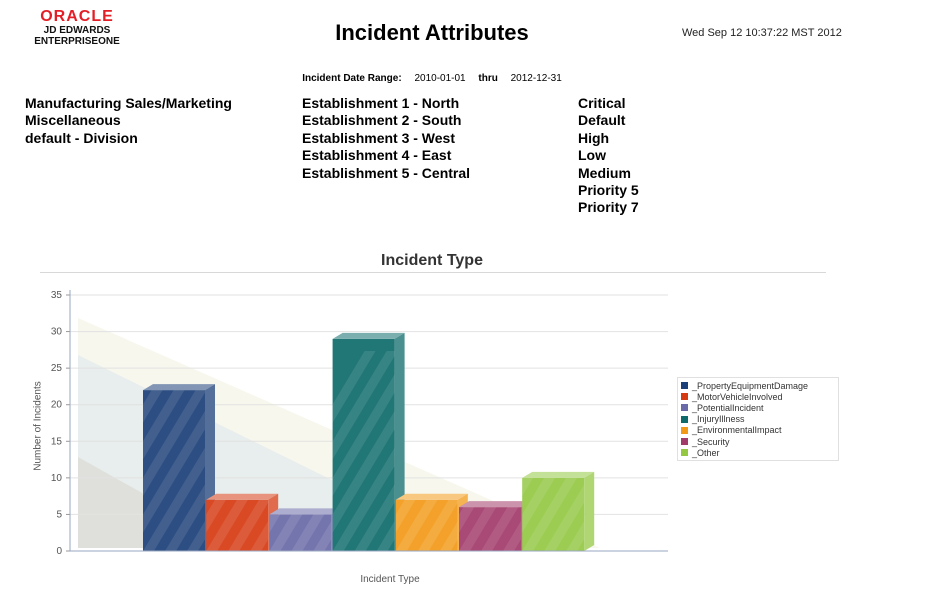  I want to click on chart-x-axis-label: Incident Type, so click(390, 579).